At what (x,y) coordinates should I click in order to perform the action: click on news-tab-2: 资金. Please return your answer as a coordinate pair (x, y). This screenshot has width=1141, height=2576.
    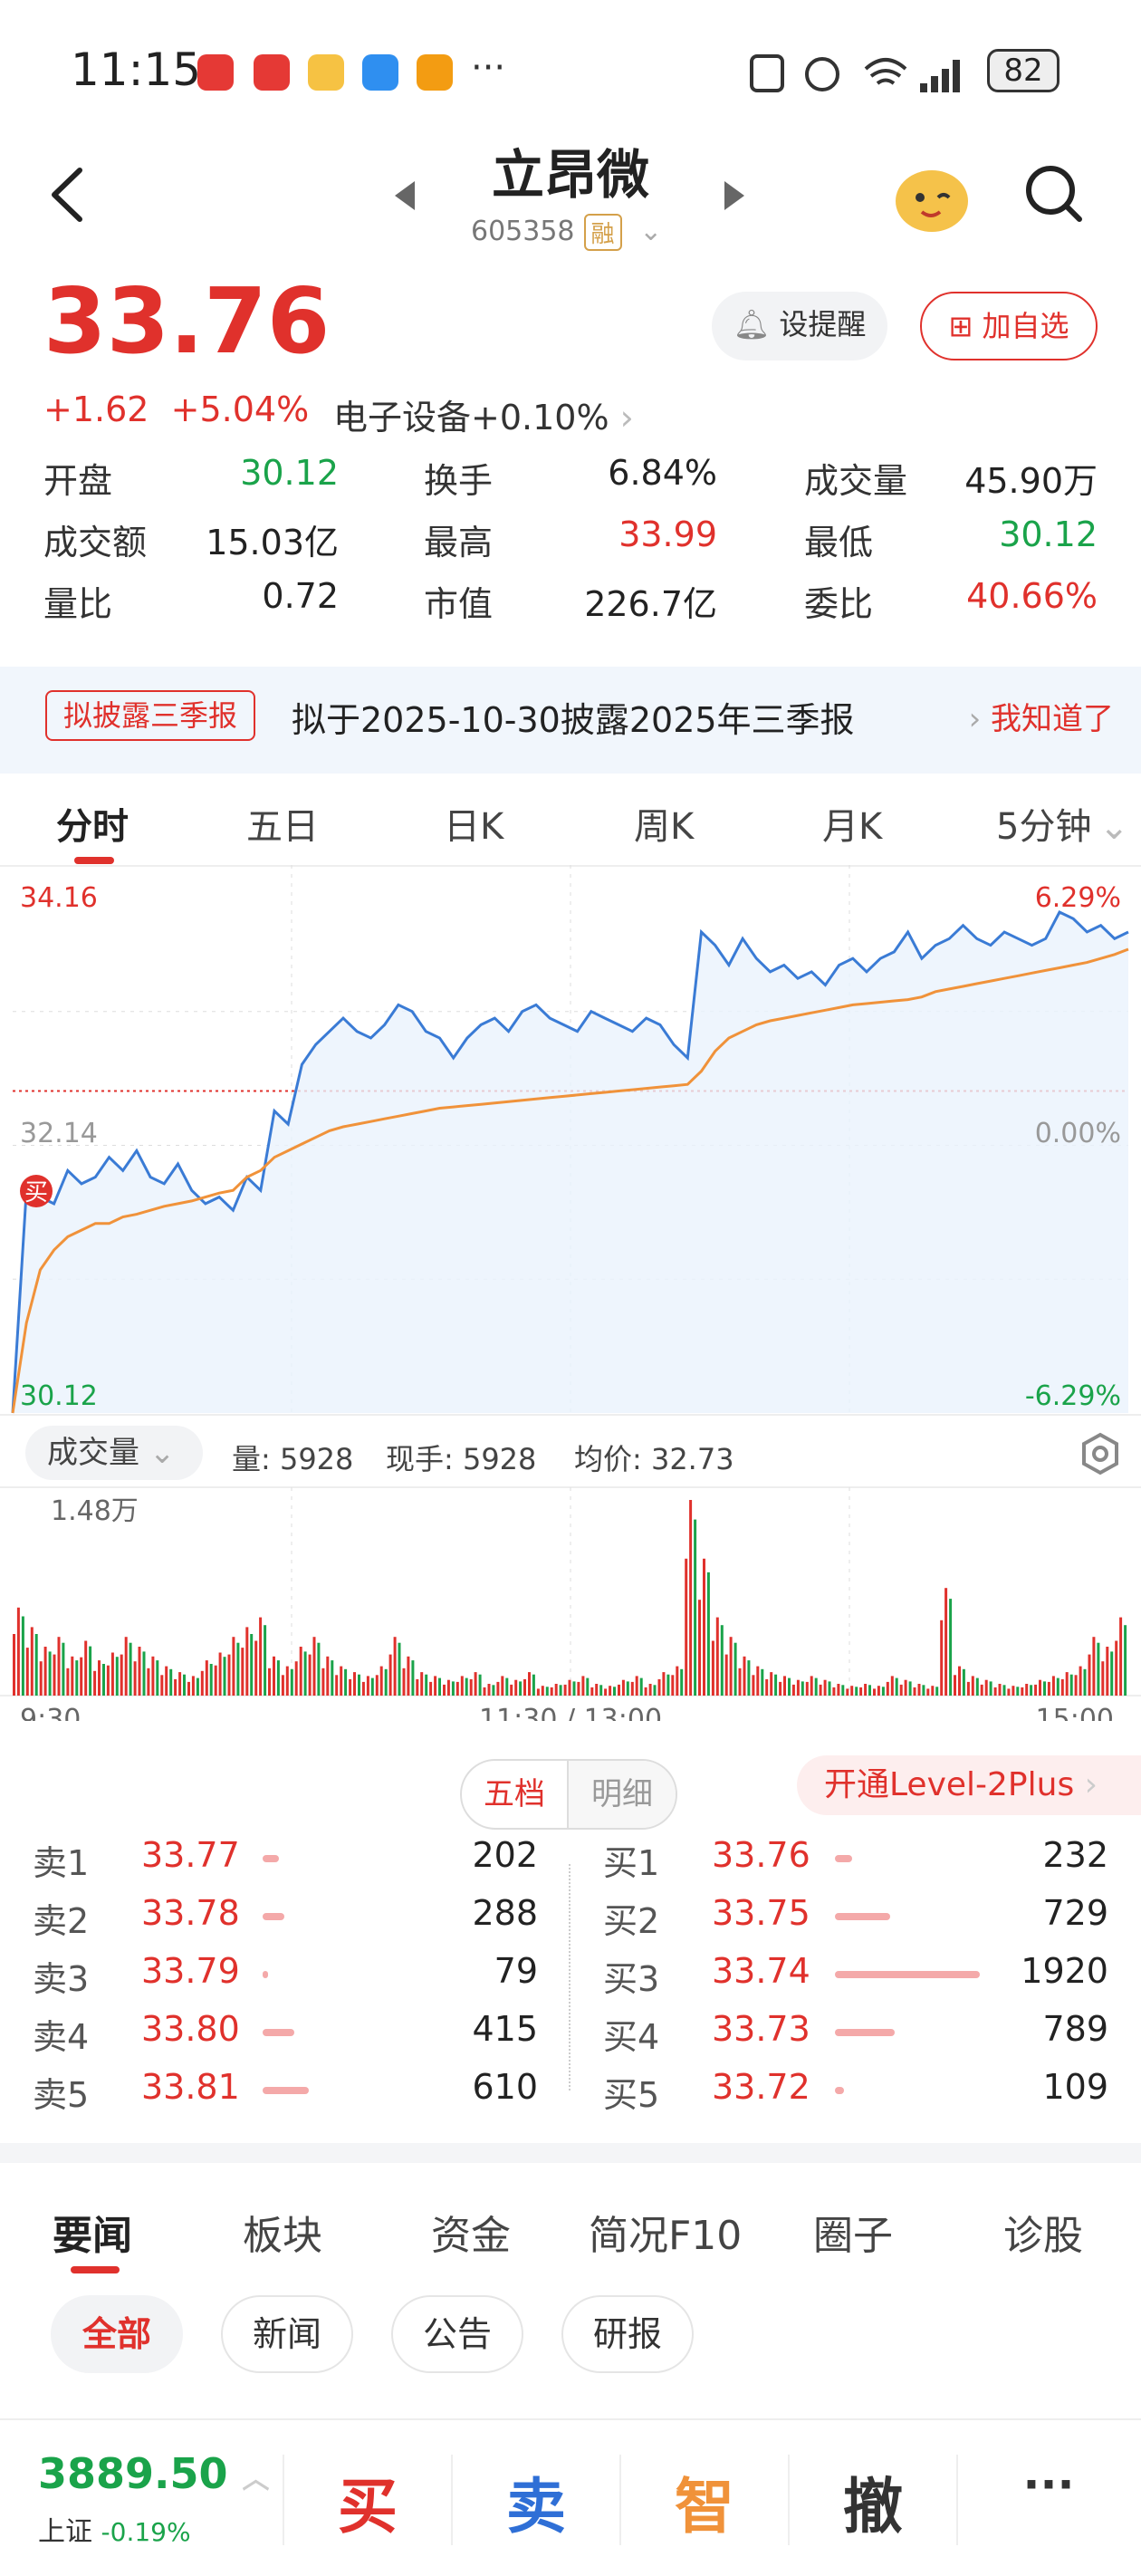
    Looking at the image, I should click on (471, 2236).